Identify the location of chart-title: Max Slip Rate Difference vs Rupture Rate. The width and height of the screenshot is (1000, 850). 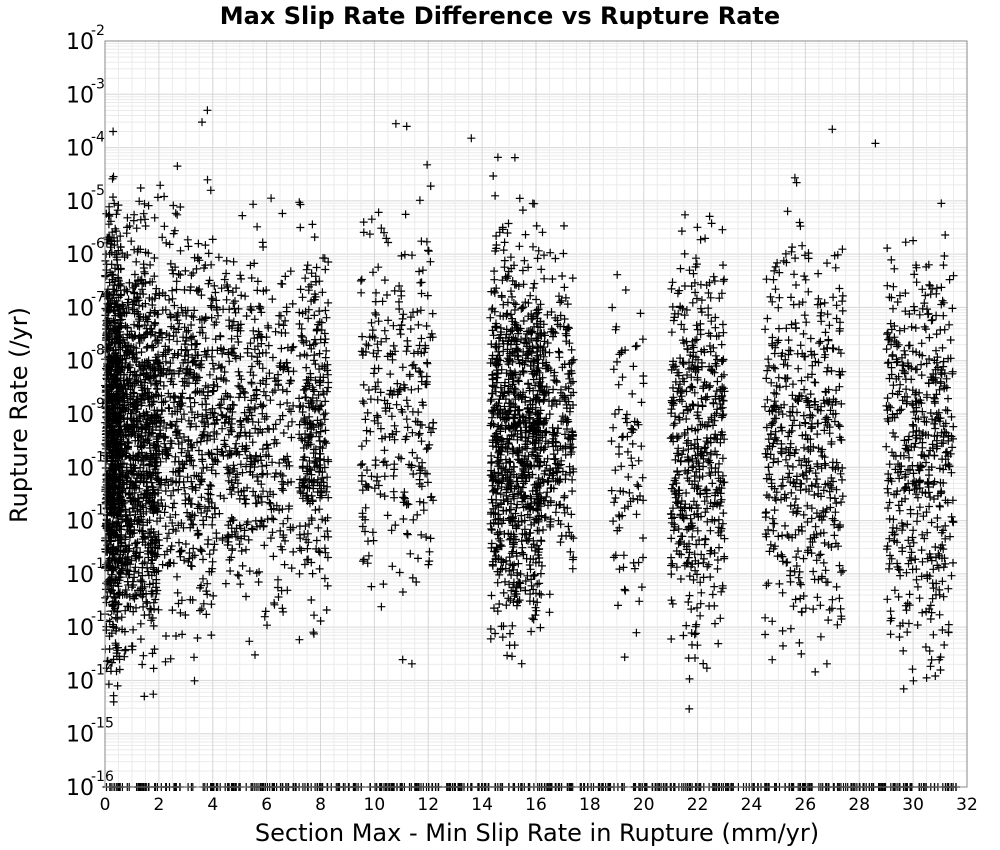
(500, 16).